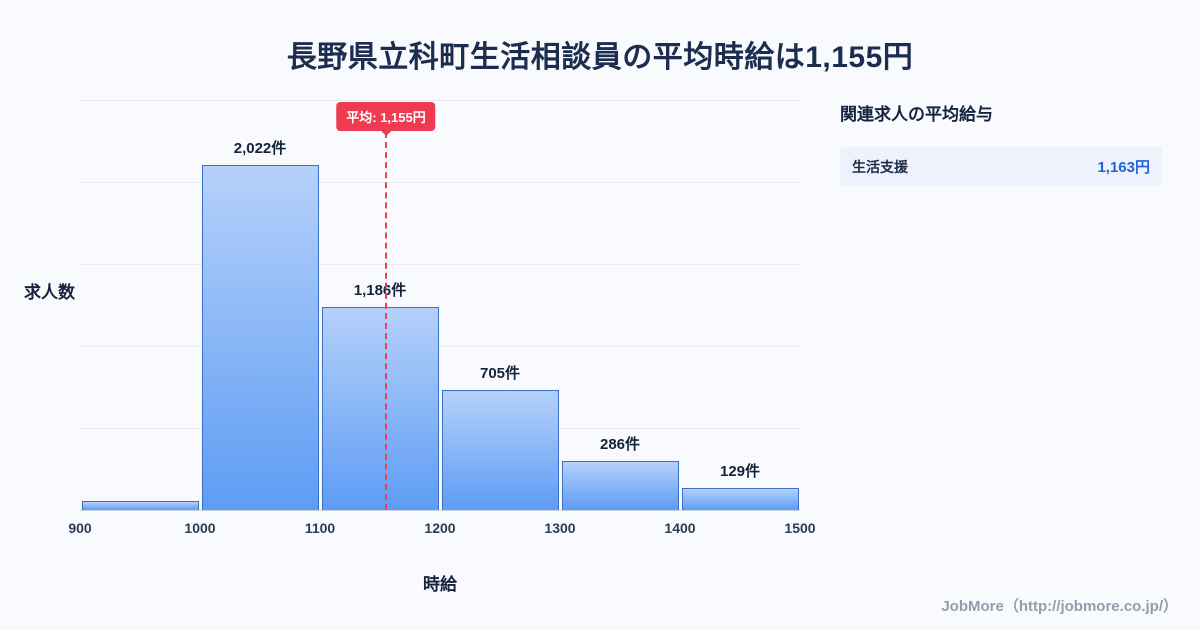 The width and height of the screenshot is (1200, 630). Describe the element at coordinates (800, 528) in the screenshot. I see `x-tick-label: 1500` at that location.